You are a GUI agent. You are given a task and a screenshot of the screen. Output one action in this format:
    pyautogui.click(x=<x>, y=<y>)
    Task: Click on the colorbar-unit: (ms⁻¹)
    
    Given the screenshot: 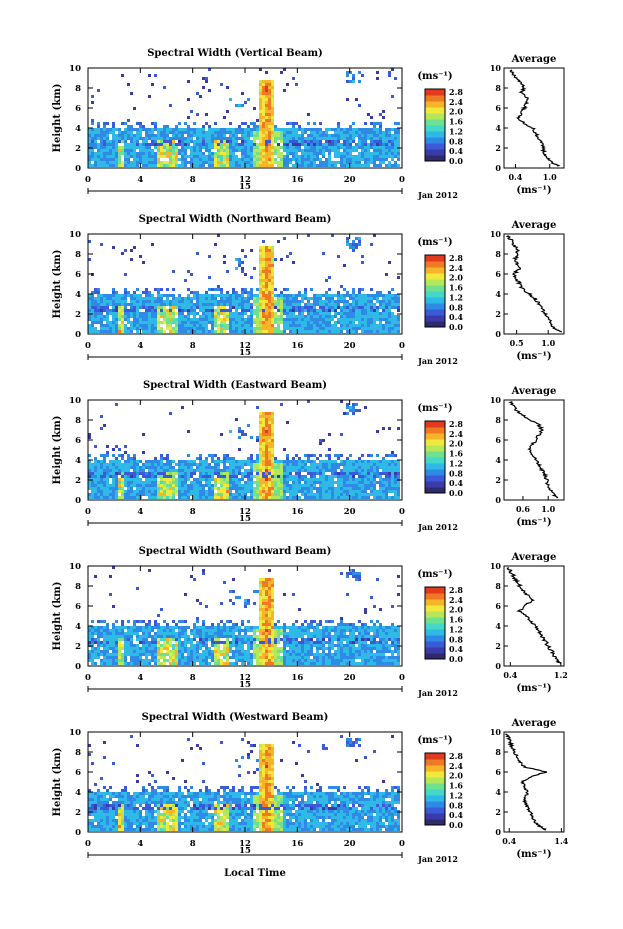 What is the action you would take?
    pyautogui.click(x=434, y=408)
    